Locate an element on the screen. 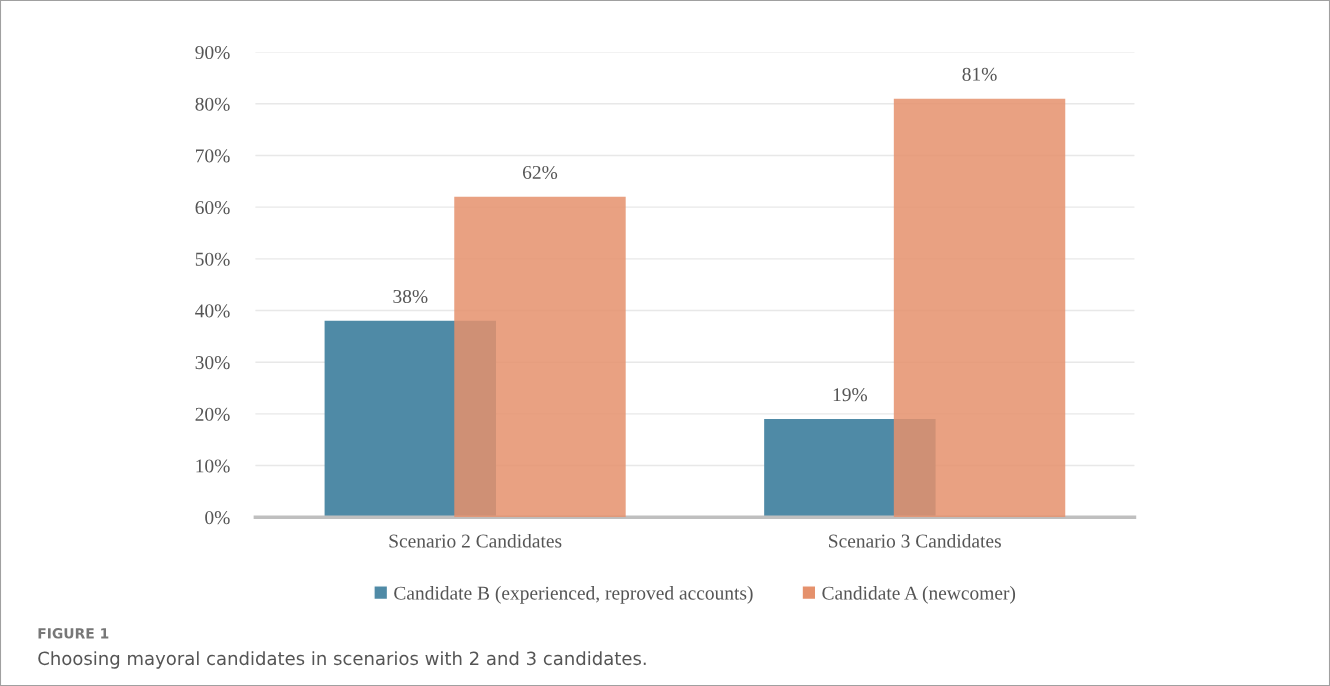 The width and height of the screenshot is (1330, 686). y-tick-label: 90% is located at coordinates (212, 52).